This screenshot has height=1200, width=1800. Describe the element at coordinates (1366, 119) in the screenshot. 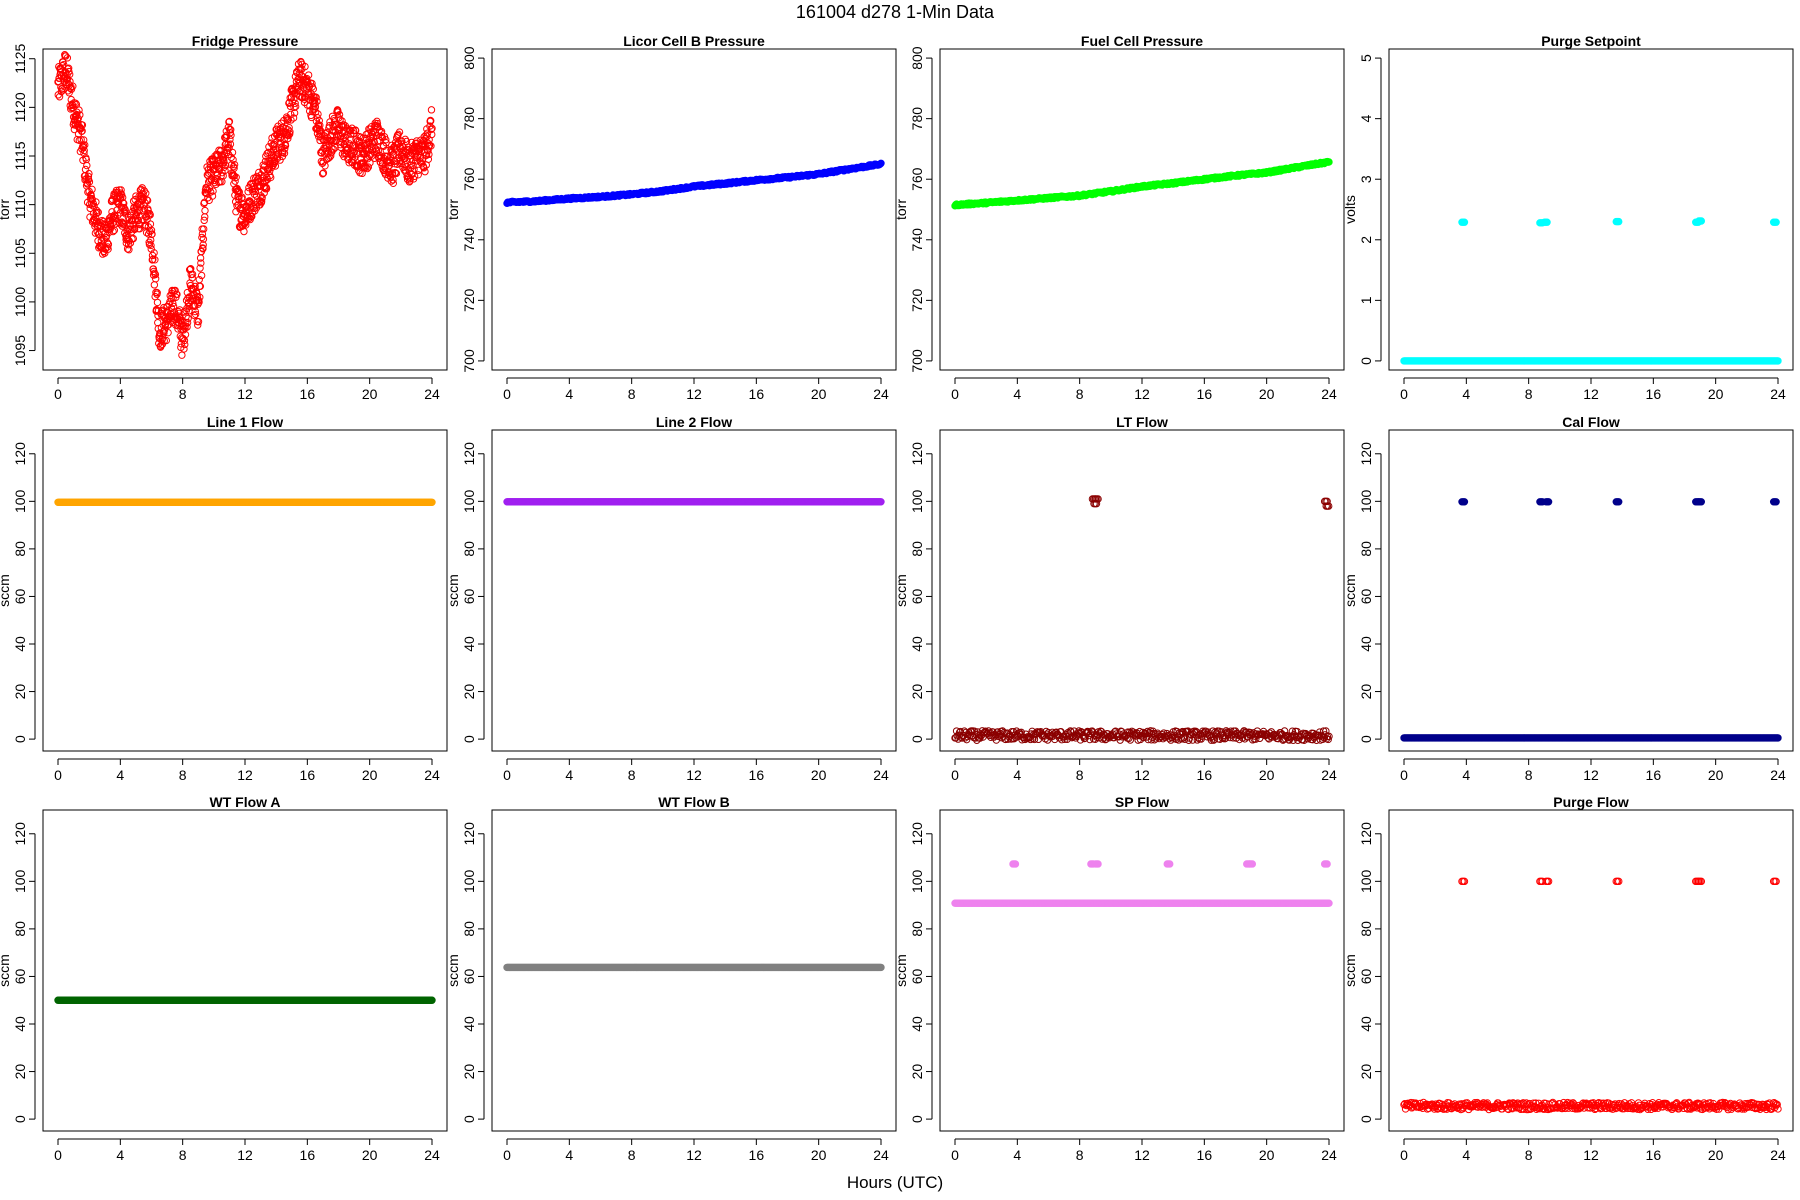

I see `y-tick-label: 4` at that location.